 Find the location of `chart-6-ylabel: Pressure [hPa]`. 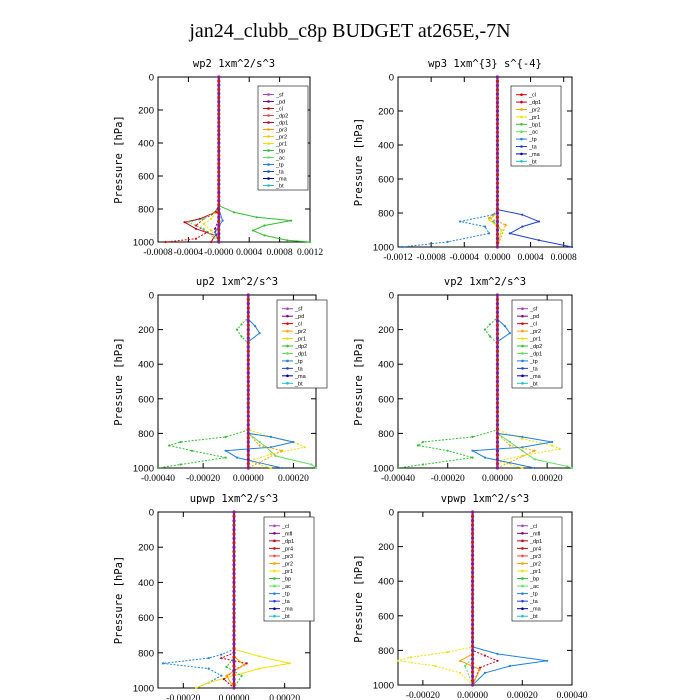

chart-6-ylabel: Pressure [hPa] is located at coordinates (359, 598).